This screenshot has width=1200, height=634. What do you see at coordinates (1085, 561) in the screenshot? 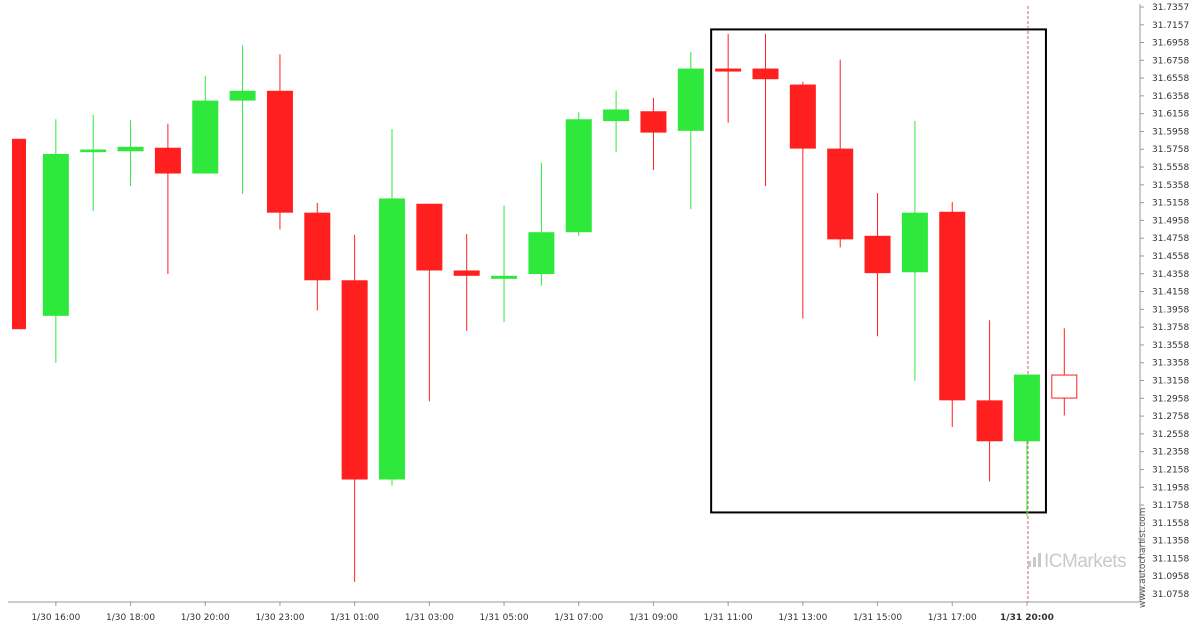
I see `brand-text: ICMarkets` at bounding box center [1085, 561].